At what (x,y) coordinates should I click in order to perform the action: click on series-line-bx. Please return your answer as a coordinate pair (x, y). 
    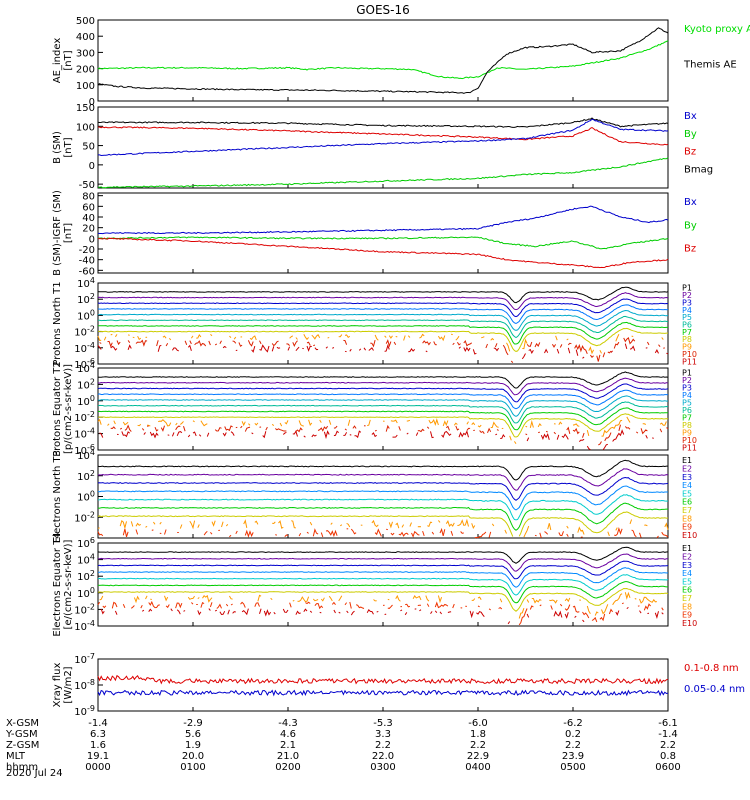
    Looking at the image, I should click on (383, 137).